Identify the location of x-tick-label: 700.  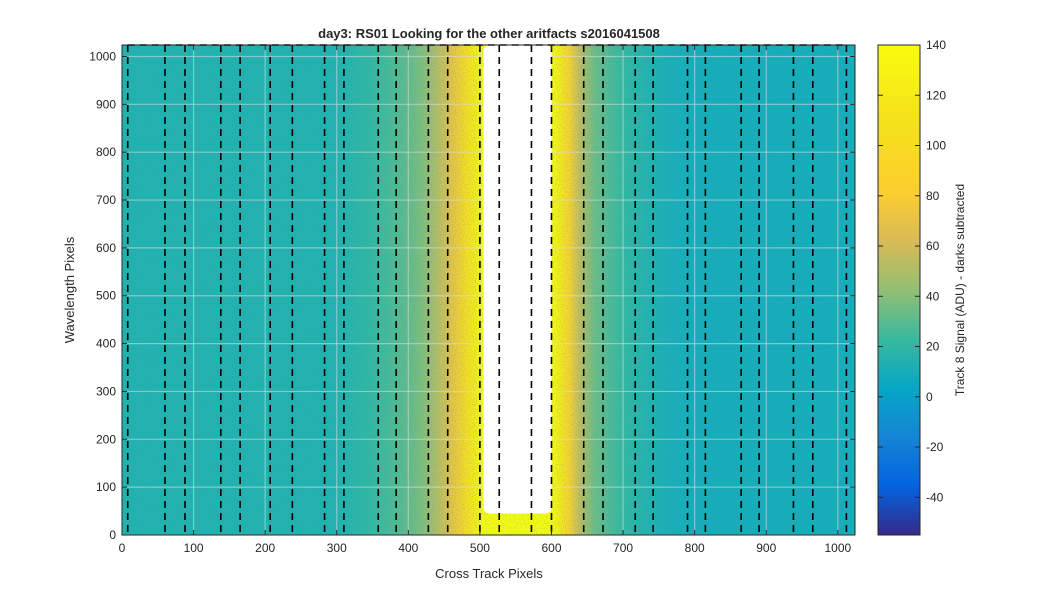
(623, 548).